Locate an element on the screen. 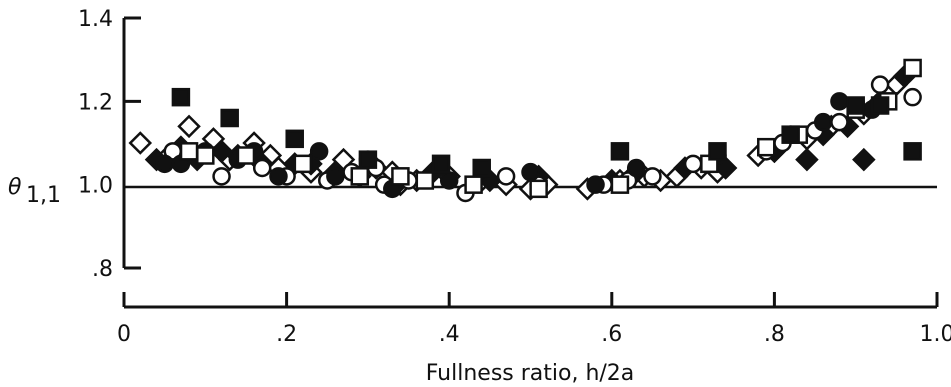  svg-text: 1,1 is located at coordinates (43, 195).